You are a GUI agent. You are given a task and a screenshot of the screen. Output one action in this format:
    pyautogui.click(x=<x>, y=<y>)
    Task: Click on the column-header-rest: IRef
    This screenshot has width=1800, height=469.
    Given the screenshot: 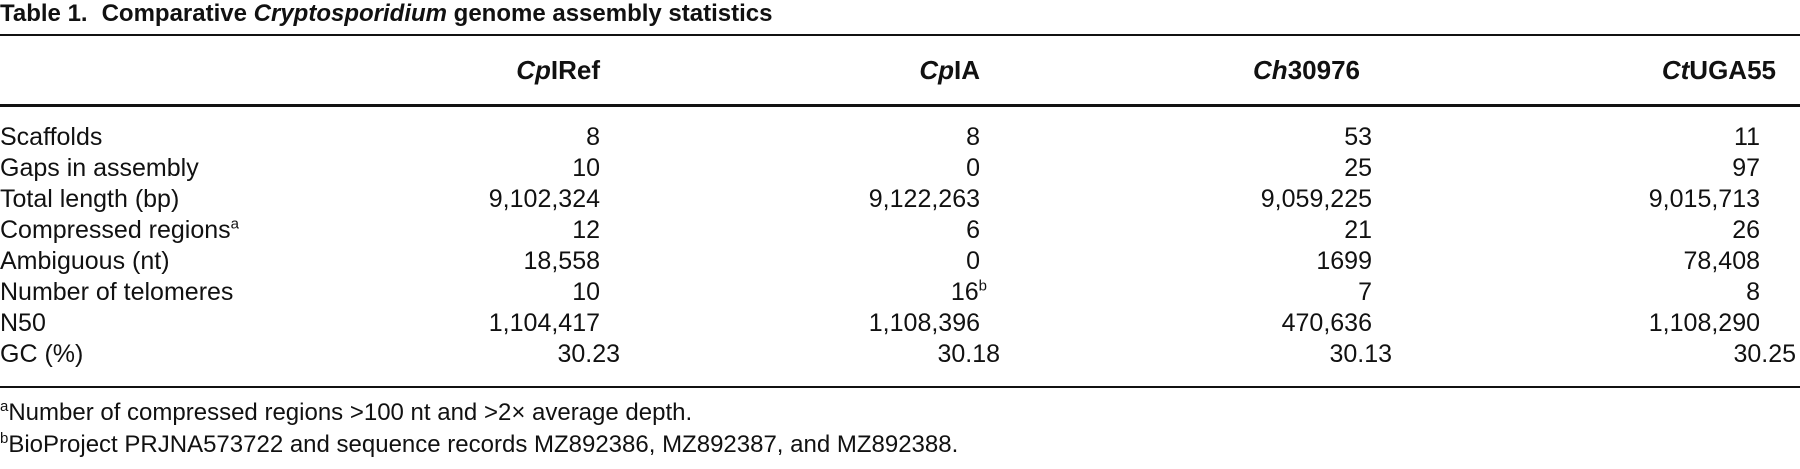 What is the action you would take?
    pyautogui.click(x=575, y=70)
    